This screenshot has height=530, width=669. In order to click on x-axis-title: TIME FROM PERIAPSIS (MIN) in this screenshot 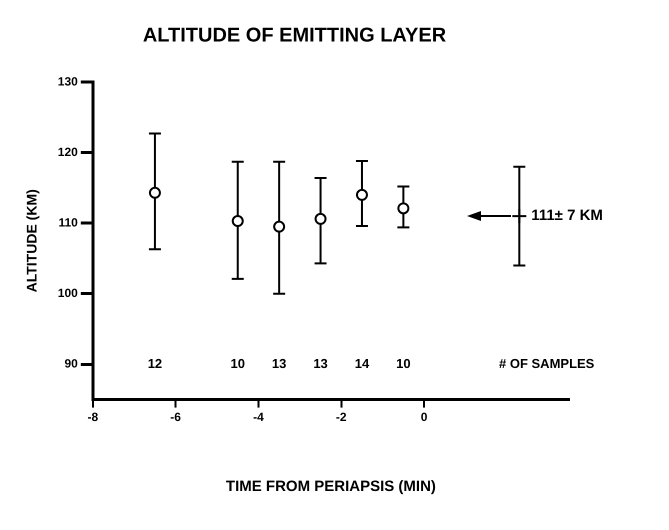, I will do `click(331, 487)`.